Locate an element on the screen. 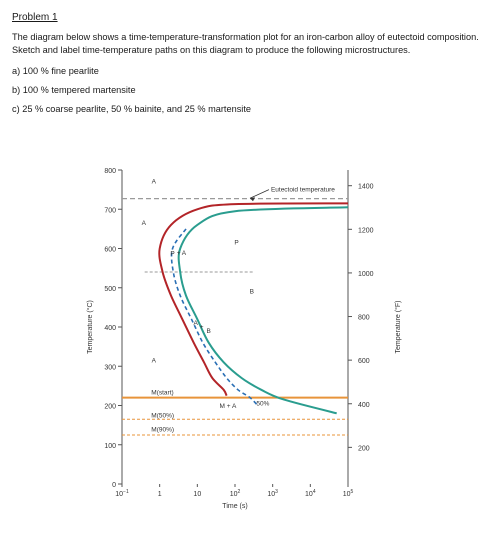 This screenshot has height=534, width=496. y-tick-label-left: 300 is located at coordinates (110, 367).